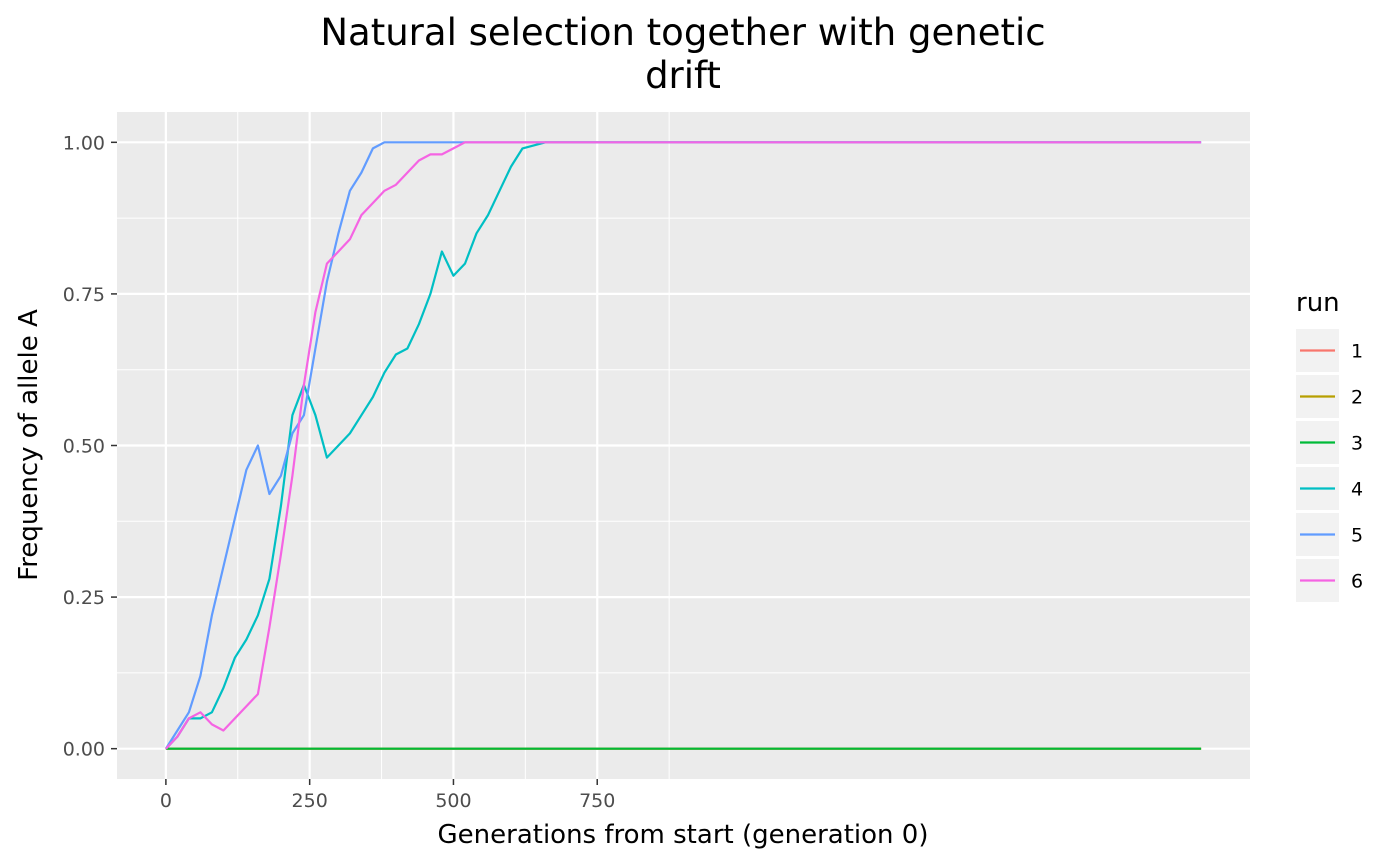 The height and width of the screenshot is (865, 1400). What do you see at coordinates (1357, 352) in the screenshot?
I see `legend-label-run-1: 1` at bounding box center [1357, 352].